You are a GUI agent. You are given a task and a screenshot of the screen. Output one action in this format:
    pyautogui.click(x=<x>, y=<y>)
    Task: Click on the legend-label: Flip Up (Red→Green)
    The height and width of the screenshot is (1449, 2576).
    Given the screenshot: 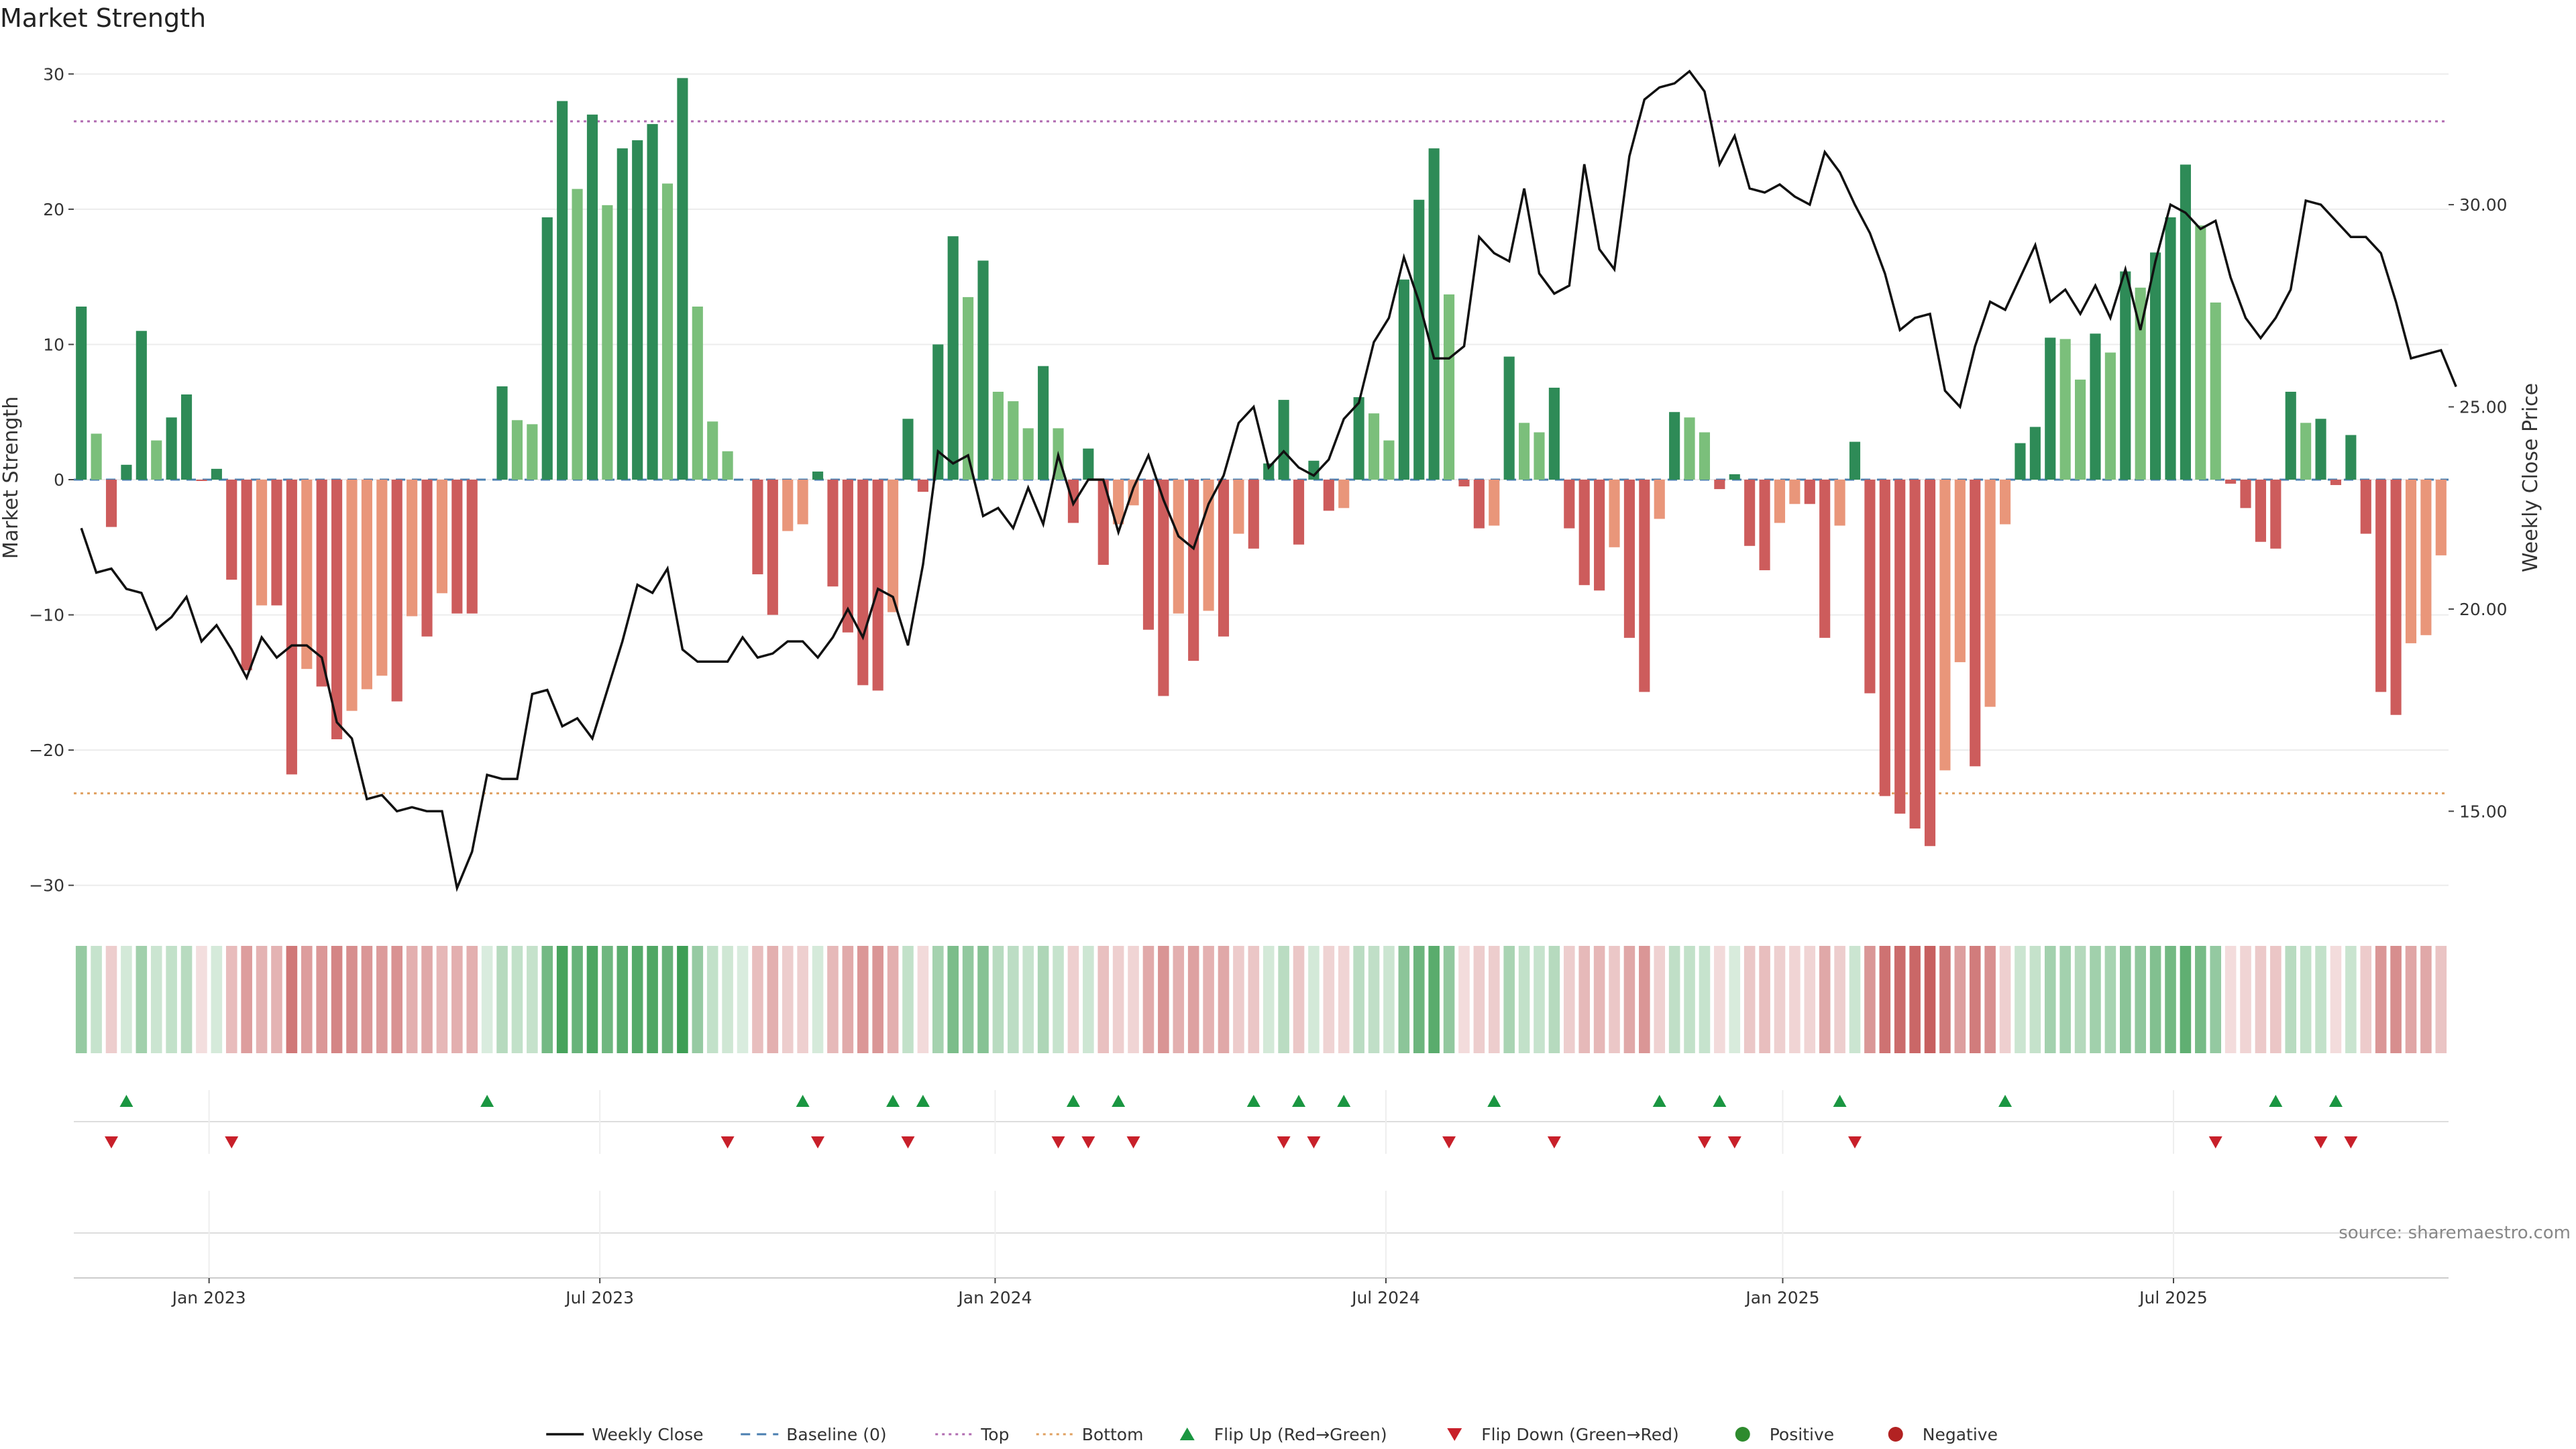 What is the action you would take?
    pyautogui.click(x=1300, y=1434)
    